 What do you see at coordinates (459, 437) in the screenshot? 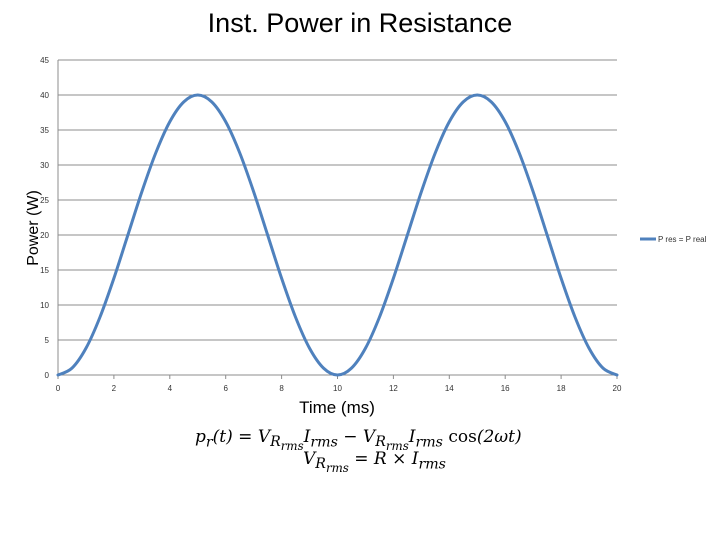
I see `formula-text-cos: cos` at bounding box center [459, 437].